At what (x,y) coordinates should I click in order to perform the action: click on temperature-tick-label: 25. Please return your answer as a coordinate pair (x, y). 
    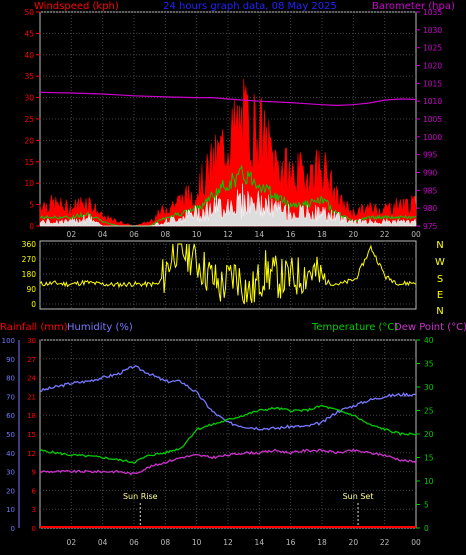
    Looking at the image, I should click on (429, 411).